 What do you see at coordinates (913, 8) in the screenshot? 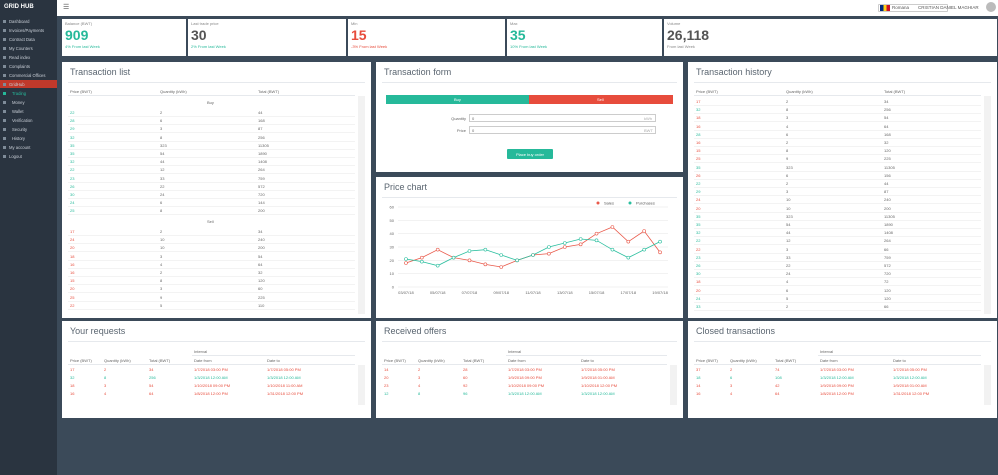
I see `language-select` at bounding box center [913, 8].